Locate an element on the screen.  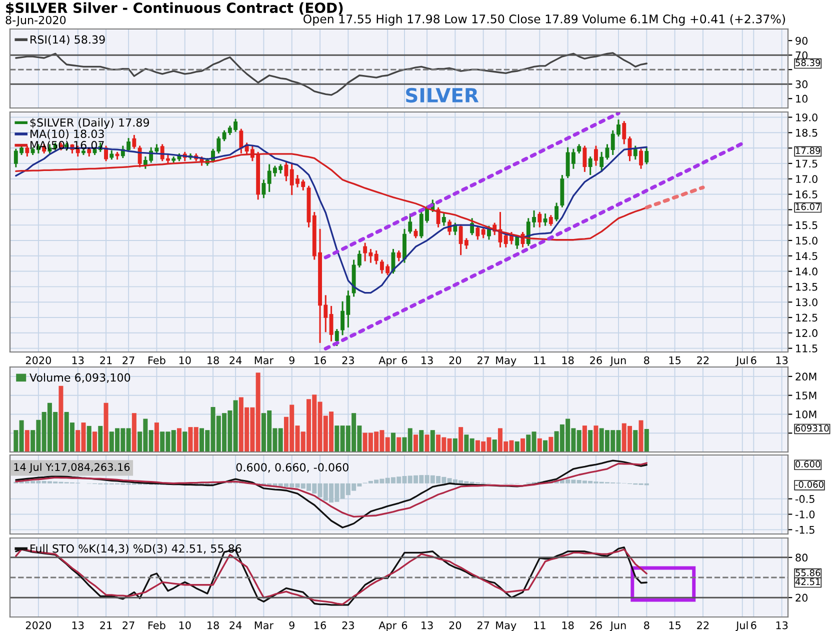
y-tick-label: 30 is located at coordinates (802, 84).